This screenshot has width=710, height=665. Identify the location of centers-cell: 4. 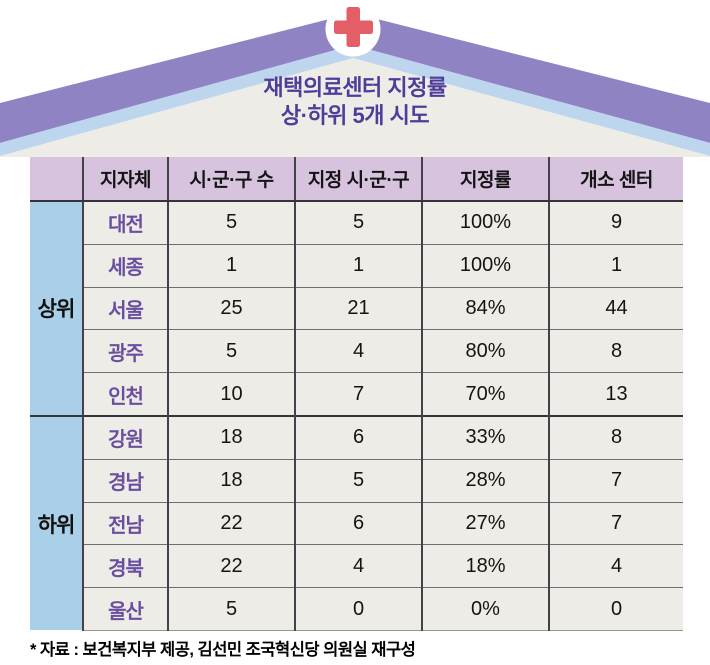
(615, 566).